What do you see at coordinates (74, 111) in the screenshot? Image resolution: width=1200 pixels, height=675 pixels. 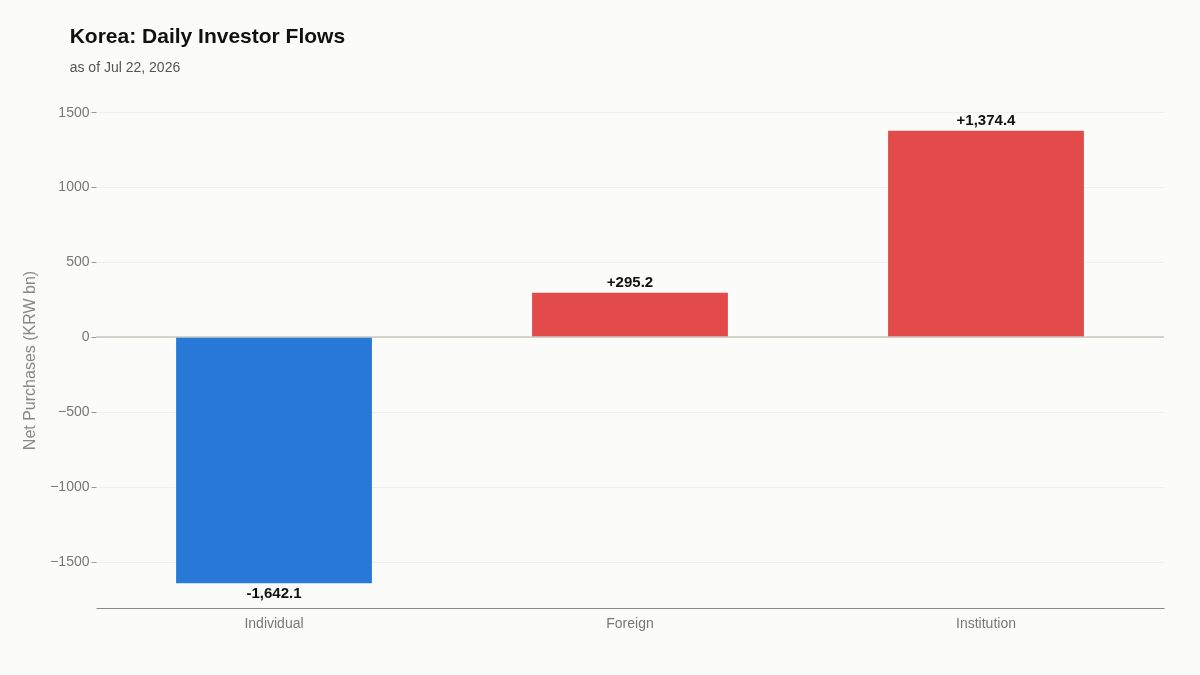 I see `y-tick-label: 1500` at bounding box center [74, 111].